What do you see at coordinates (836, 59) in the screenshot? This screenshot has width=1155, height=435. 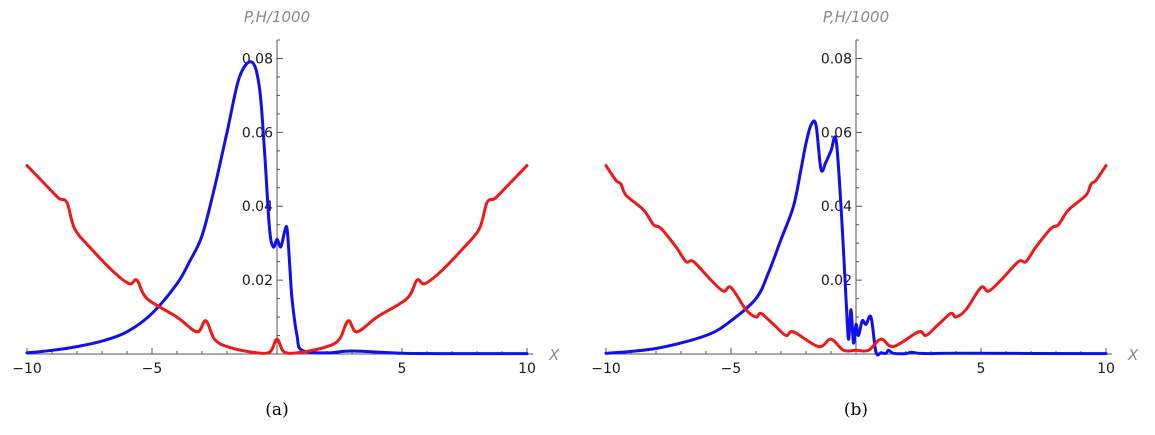 I see `y-tick-label: 0.08` at bounding box center [836, 59].